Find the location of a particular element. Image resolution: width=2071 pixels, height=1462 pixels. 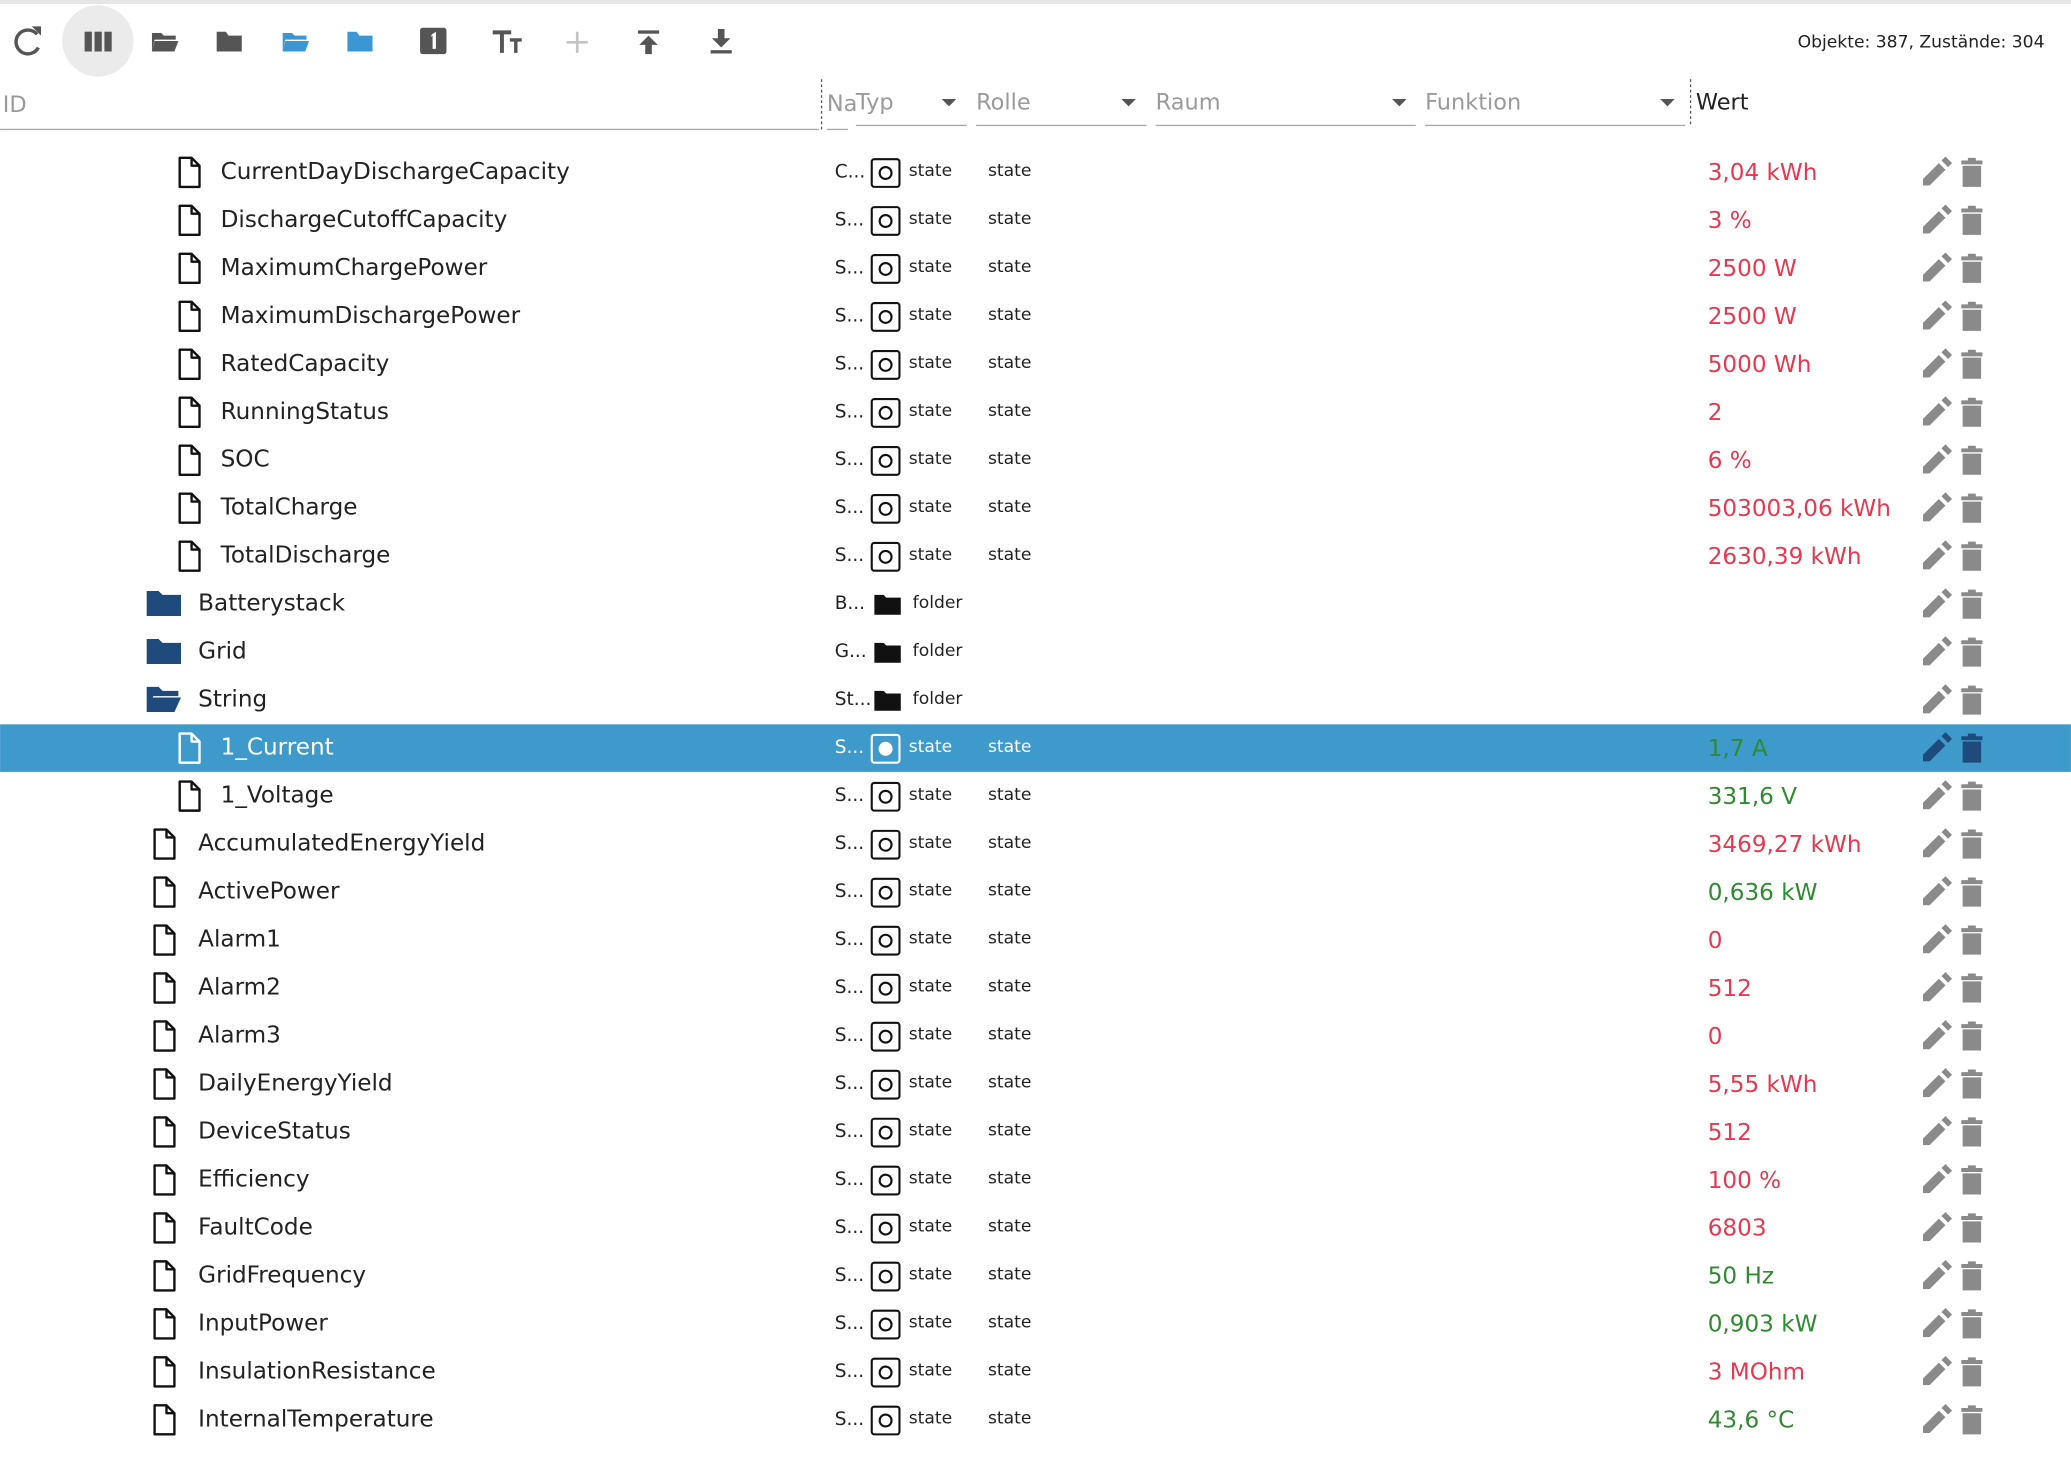

object-row: InternalTemperature S... state state 43,6 °C is located at coordinates (1068, 1419).